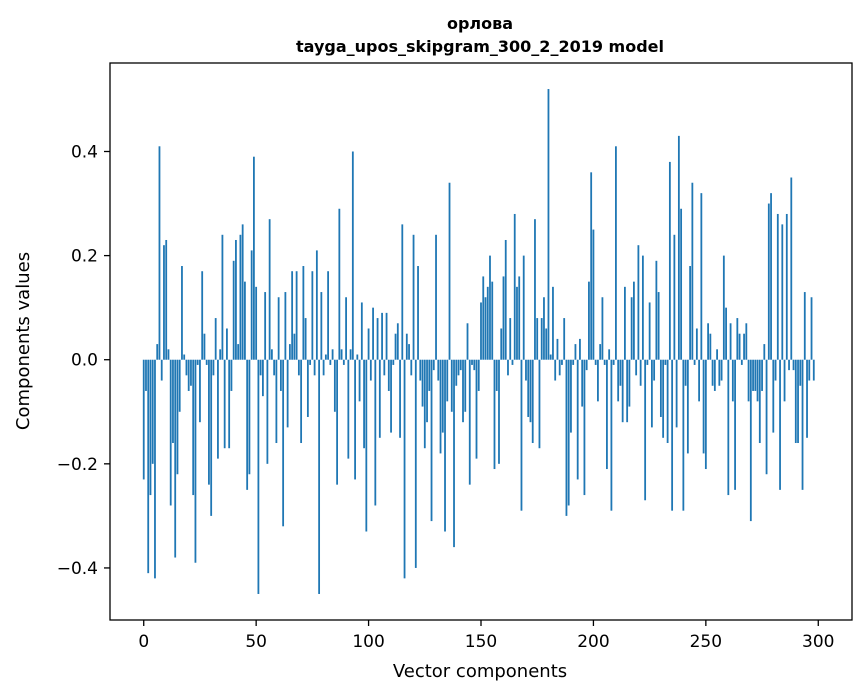  I want to click on x-tick-label: 0, so click(143, 642).